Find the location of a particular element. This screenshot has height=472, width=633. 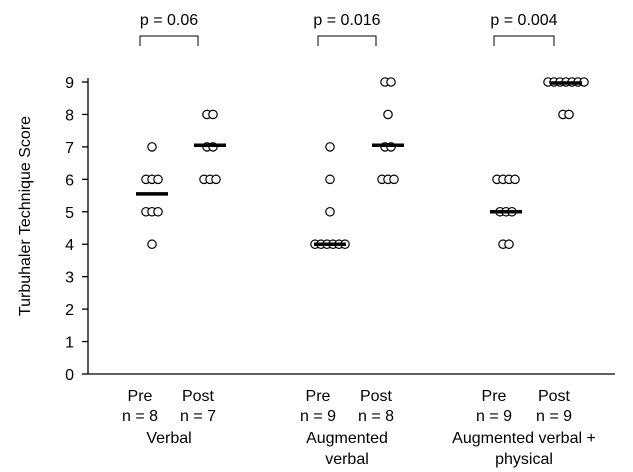

y-tick-label: 7 is located at coordinates (69, 148).